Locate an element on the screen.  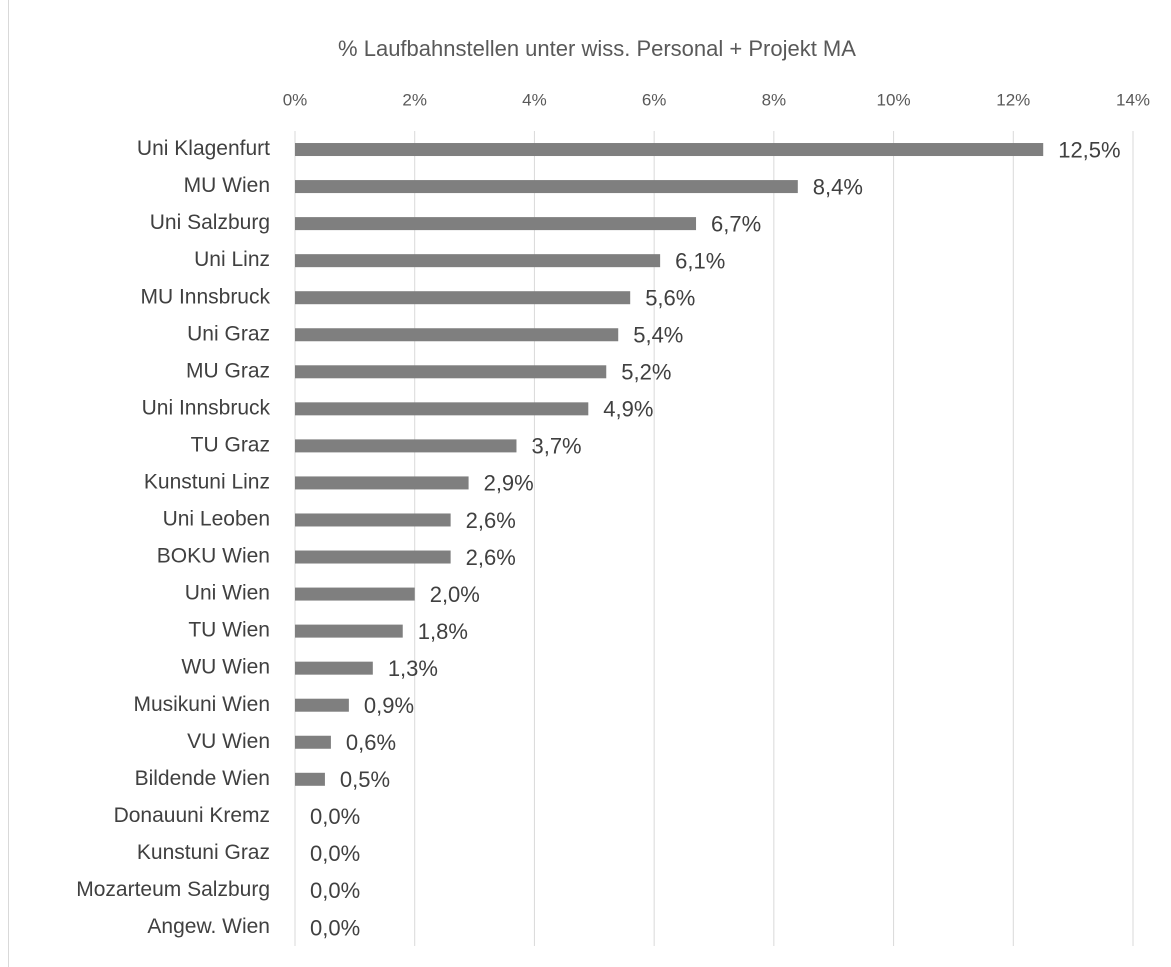
y-tick-label: WU Wien is located at coordinates (225, 667).